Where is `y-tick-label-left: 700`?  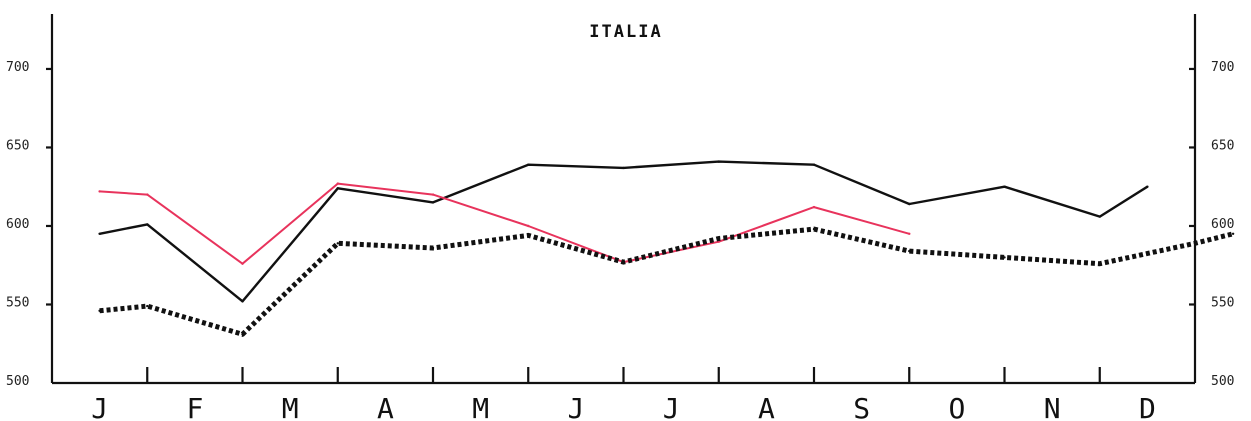
y-tick-label-left: 700 is located at coordinates (17, 67).